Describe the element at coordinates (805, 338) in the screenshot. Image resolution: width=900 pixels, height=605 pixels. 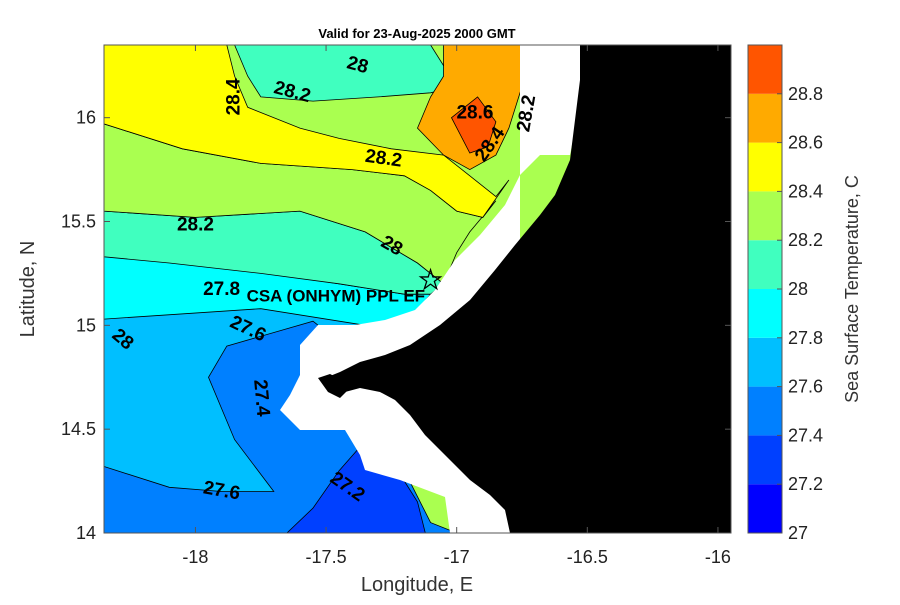
I see `colorbar-tick-label: 27.8` at that location.